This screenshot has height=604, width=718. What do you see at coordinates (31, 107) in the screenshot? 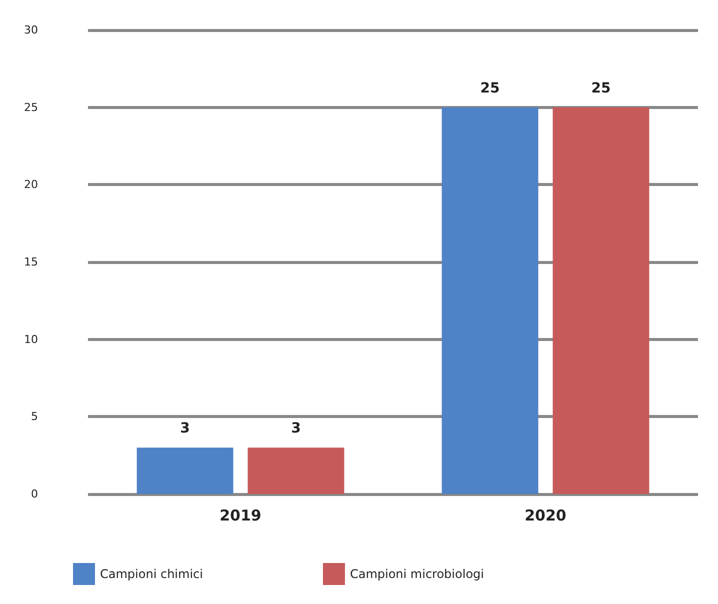
I see `y-tick-label: 25` at bounding box center [31, 107].